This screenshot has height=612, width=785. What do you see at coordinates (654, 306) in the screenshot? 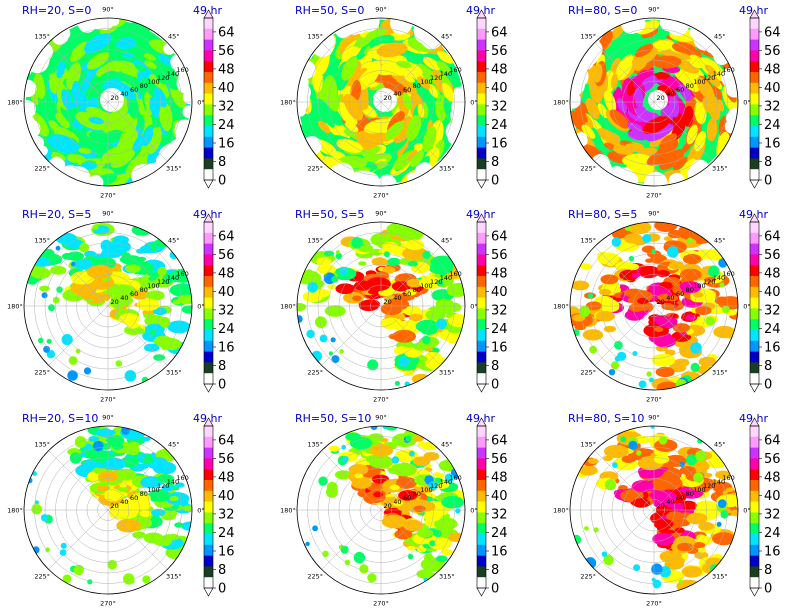
I see `polar-grid` at bounding box center [654, 306].